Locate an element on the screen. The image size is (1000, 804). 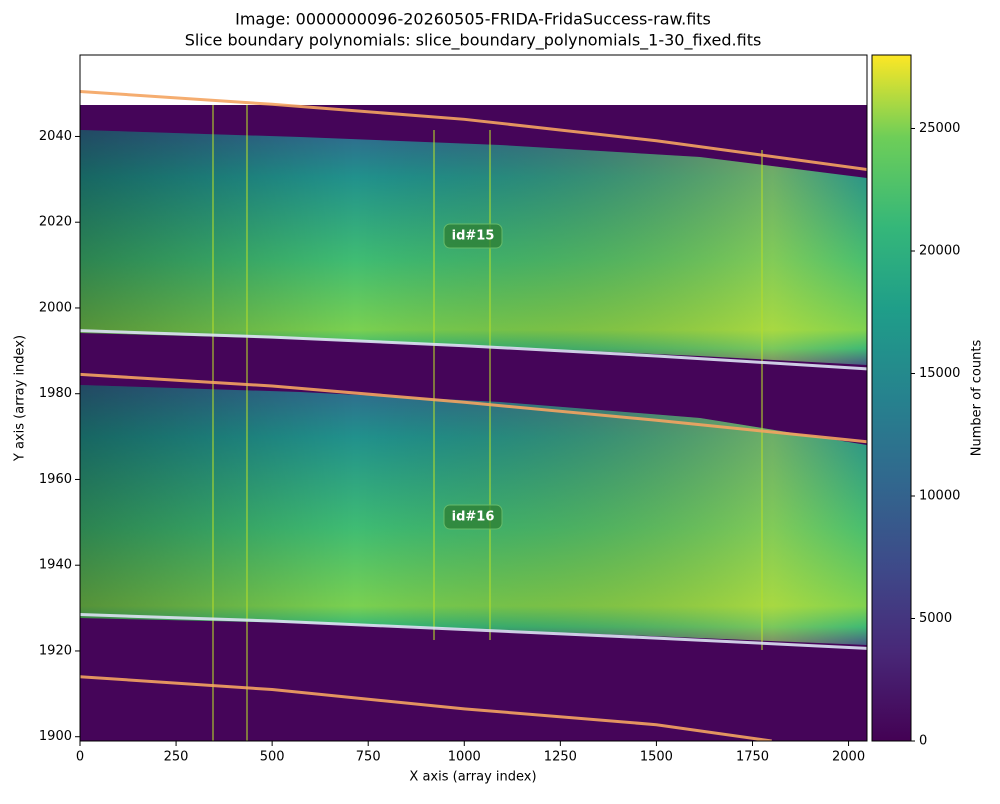
x-tick-label: 1000 is located at coordinates (464, 757).